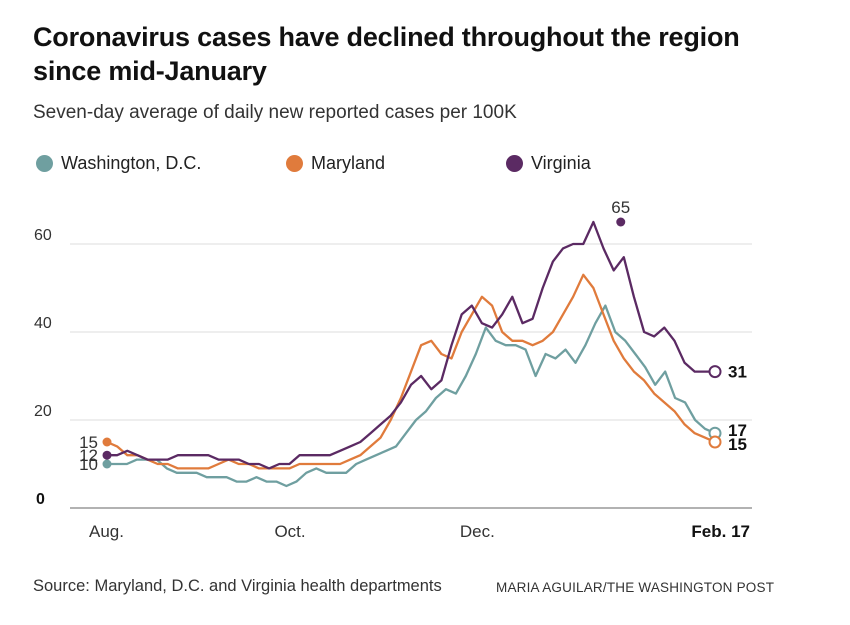  I want to click on legend-swatch-maryland, so click(294, 163).